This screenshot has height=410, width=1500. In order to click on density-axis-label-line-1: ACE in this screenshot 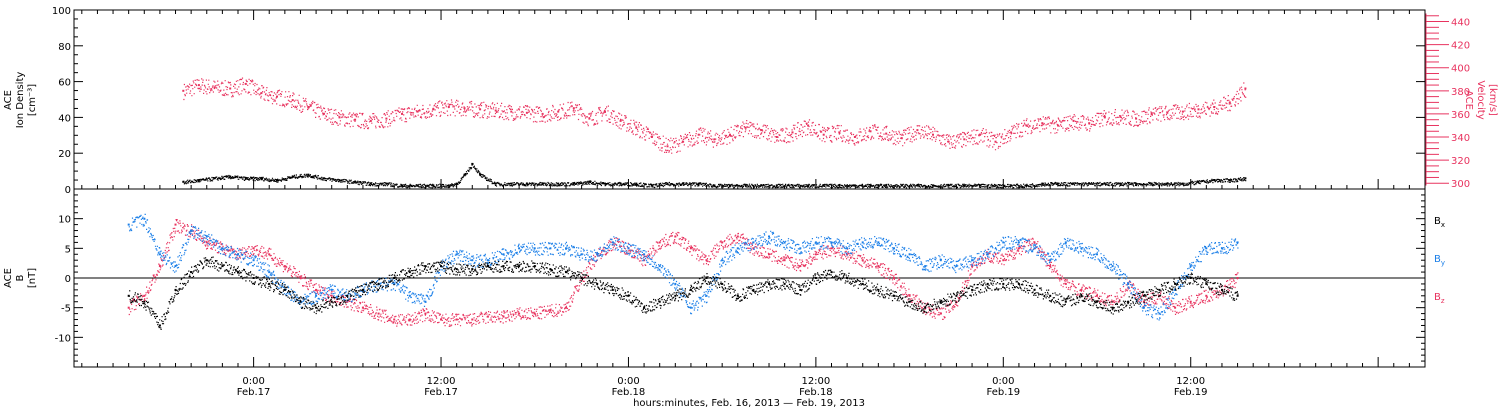, I will do `click(8, 100)`.